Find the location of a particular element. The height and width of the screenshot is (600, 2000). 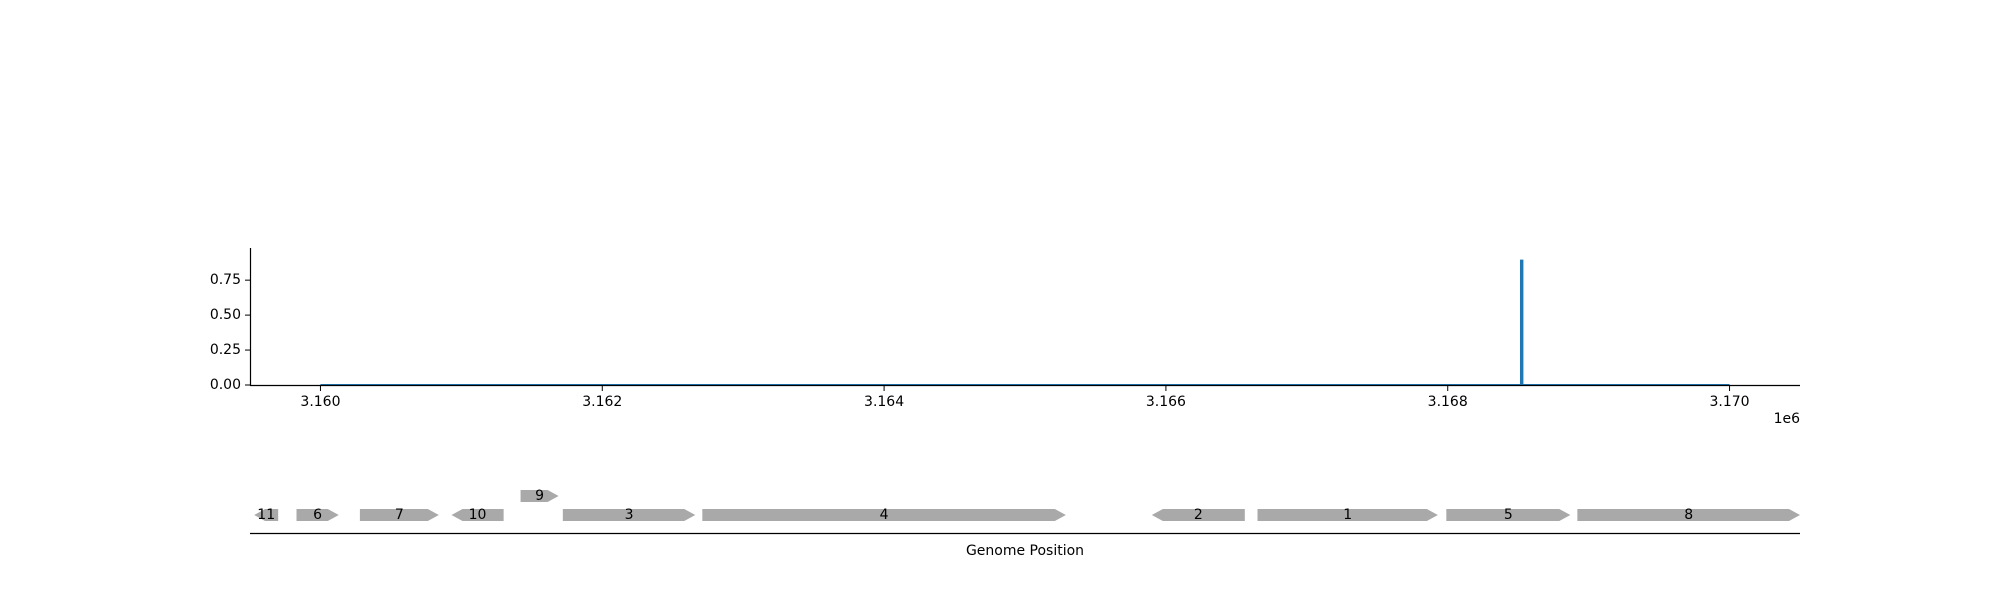

gene-label-4: 4 is located at coordinates (884, 515).